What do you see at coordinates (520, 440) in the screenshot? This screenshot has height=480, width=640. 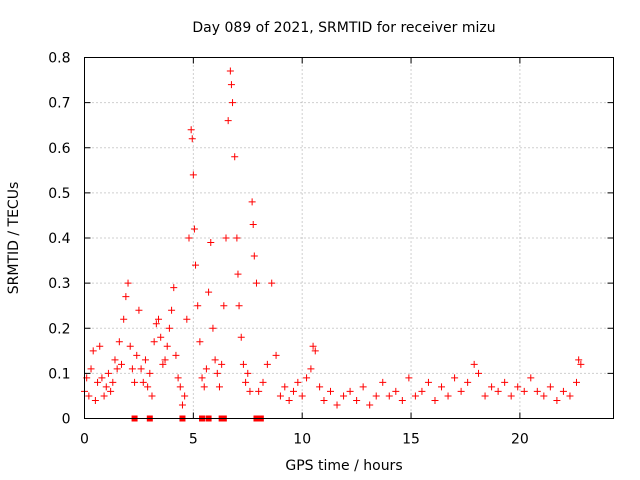 I see `x-tick-label: 20` at bounding box center [520, 440].